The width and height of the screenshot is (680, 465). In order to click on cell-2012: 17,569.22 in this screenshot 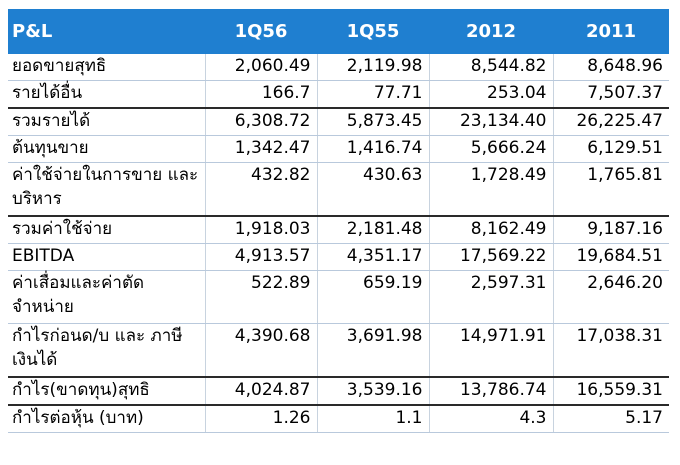, I will do `click(490, 257)`.